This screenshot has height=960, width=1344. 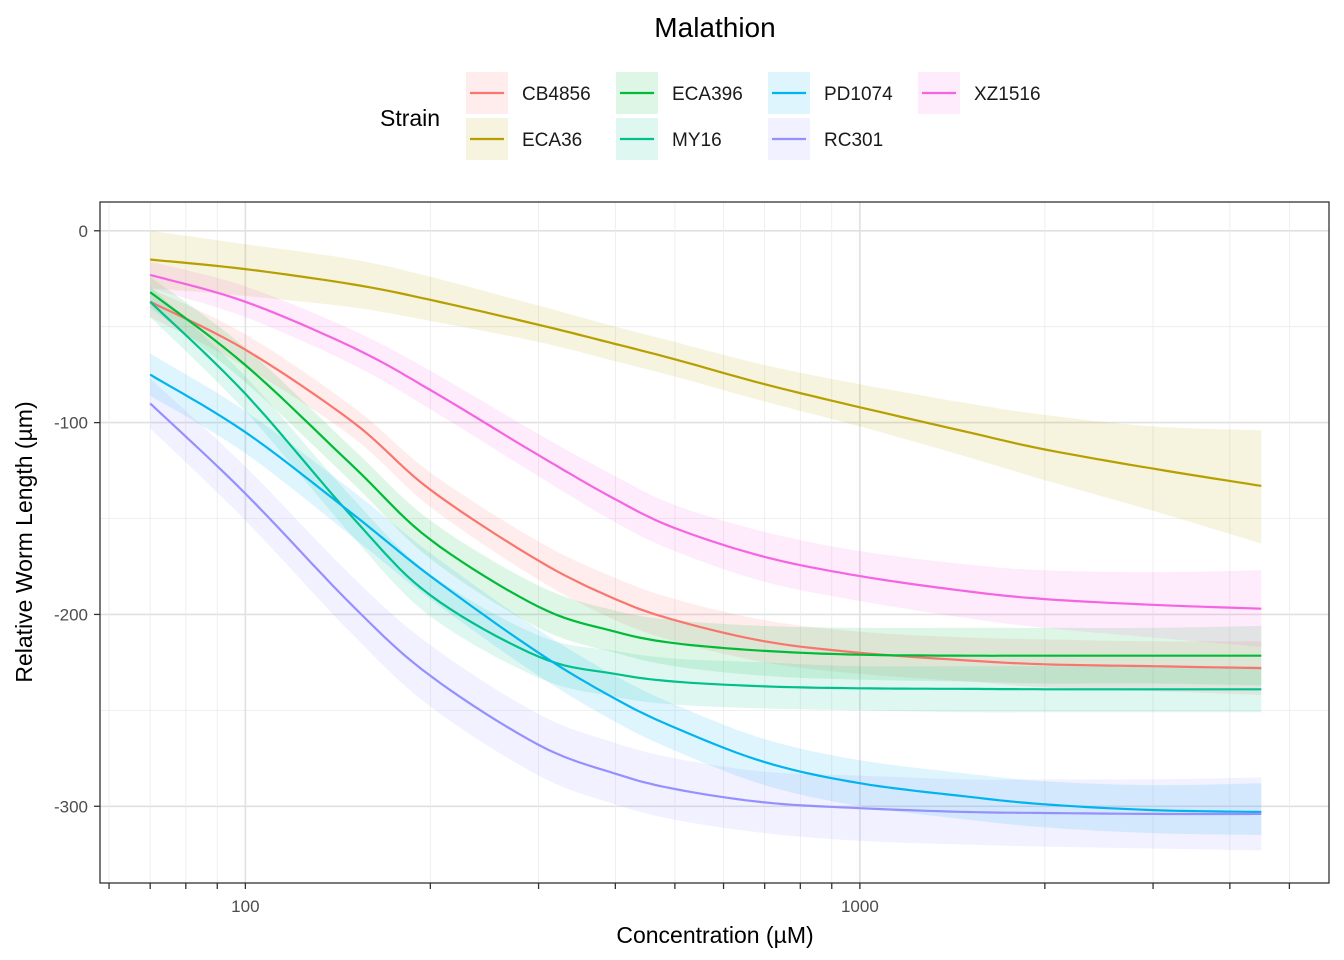 I want to click on legend-label-pd1074: PD1074, so click(x=858, y=94).